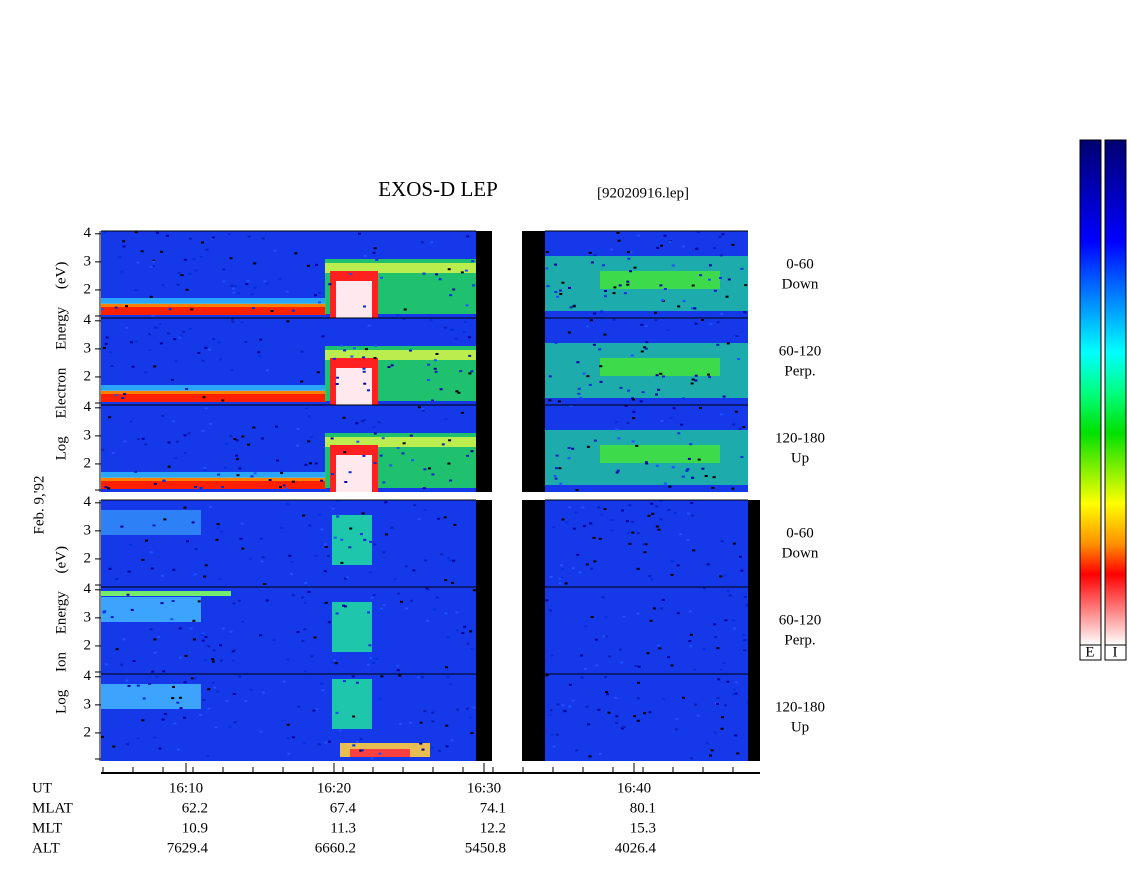 The height and width of the screenshot is (880, 1130). What do you see at coordinates (1115, 392) in the screenshot?
I see `colorbar` at bounding box center [1115, 392].